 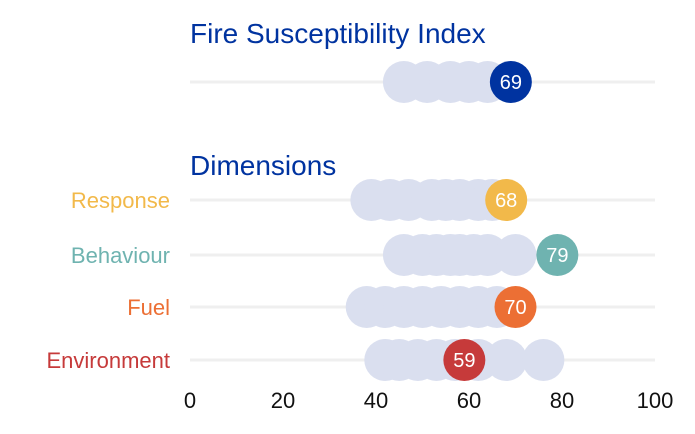 What do you see at coordinates (655, 400) in the screenshot?
I see `x-tick-label: 100` at bounding box center [655, 400].